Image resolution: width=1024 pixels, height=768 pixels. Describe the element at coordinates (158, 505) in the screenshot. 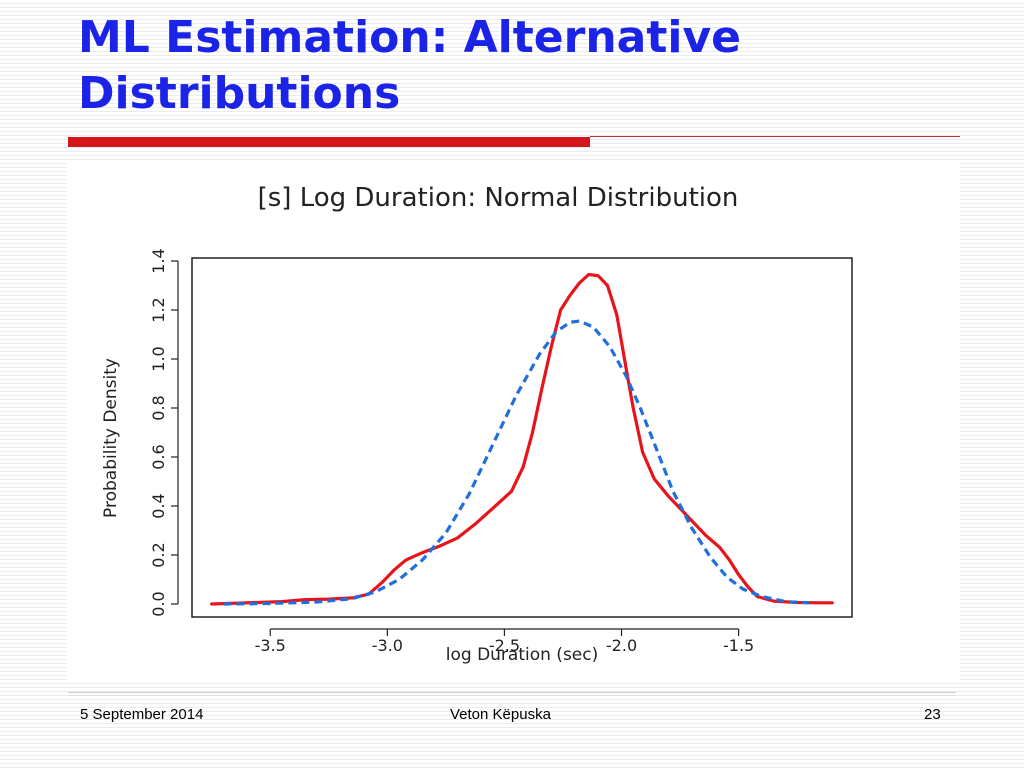

I see `y-tick-label: 0.4` at that location.